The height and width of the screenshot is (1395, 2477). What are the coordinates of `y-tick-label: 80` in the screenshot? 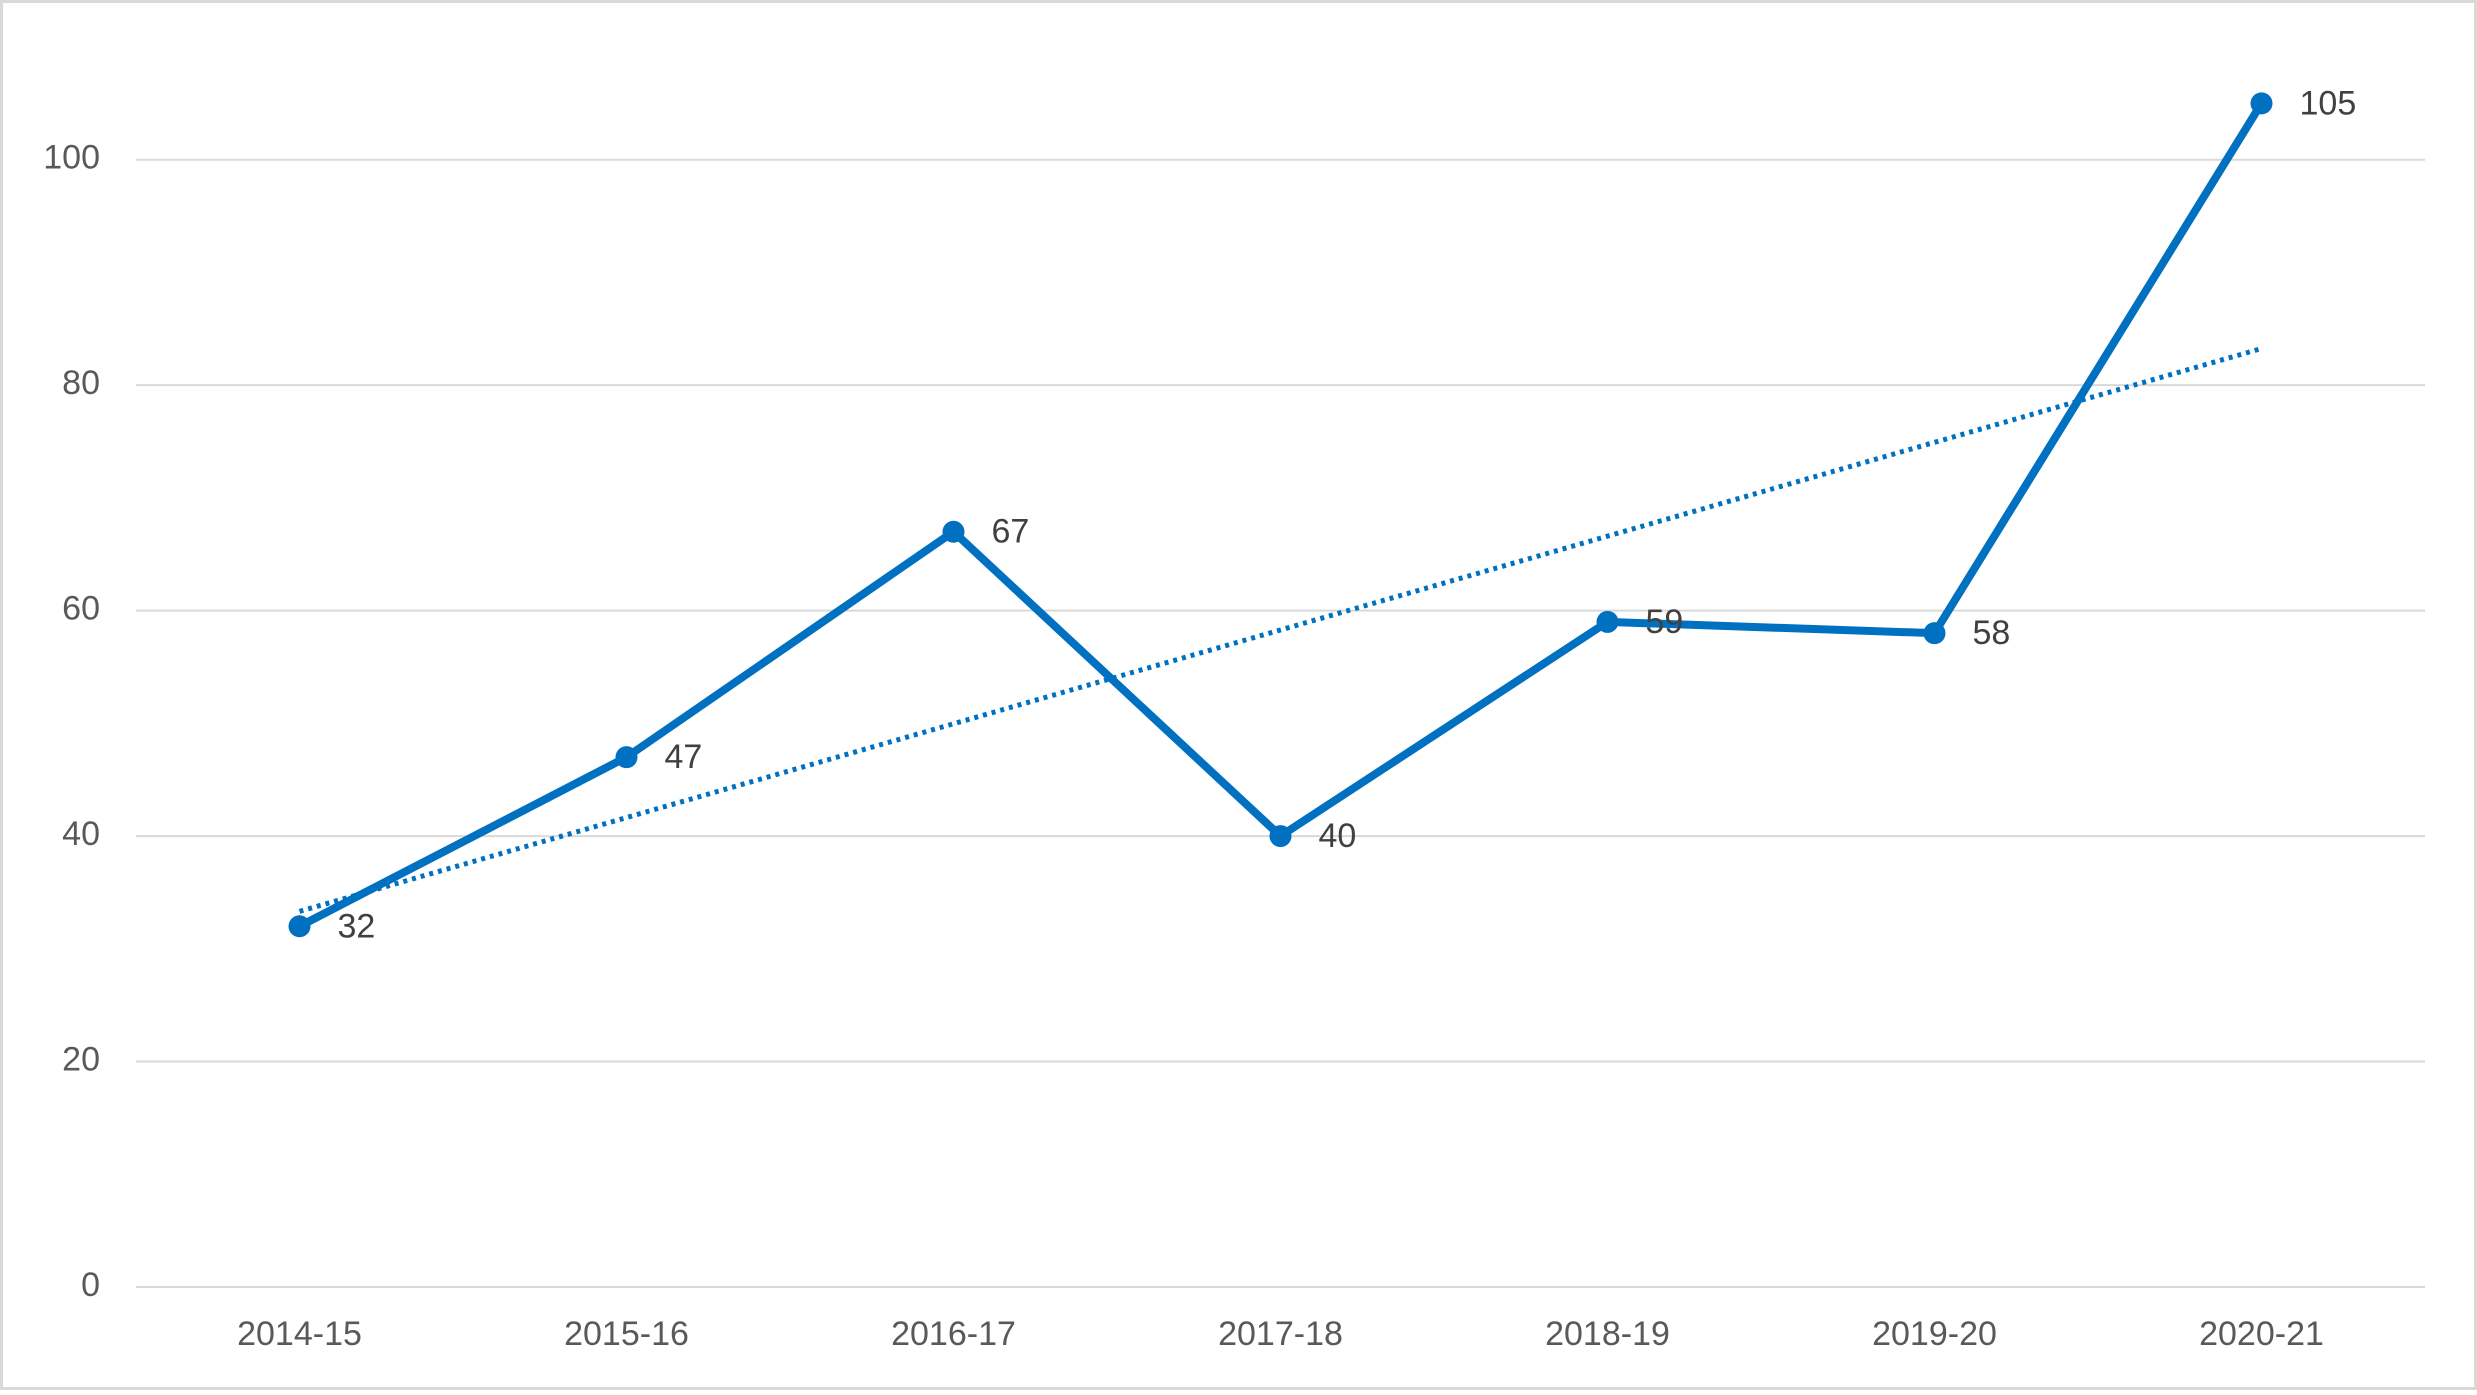 It's located at (81, 383).